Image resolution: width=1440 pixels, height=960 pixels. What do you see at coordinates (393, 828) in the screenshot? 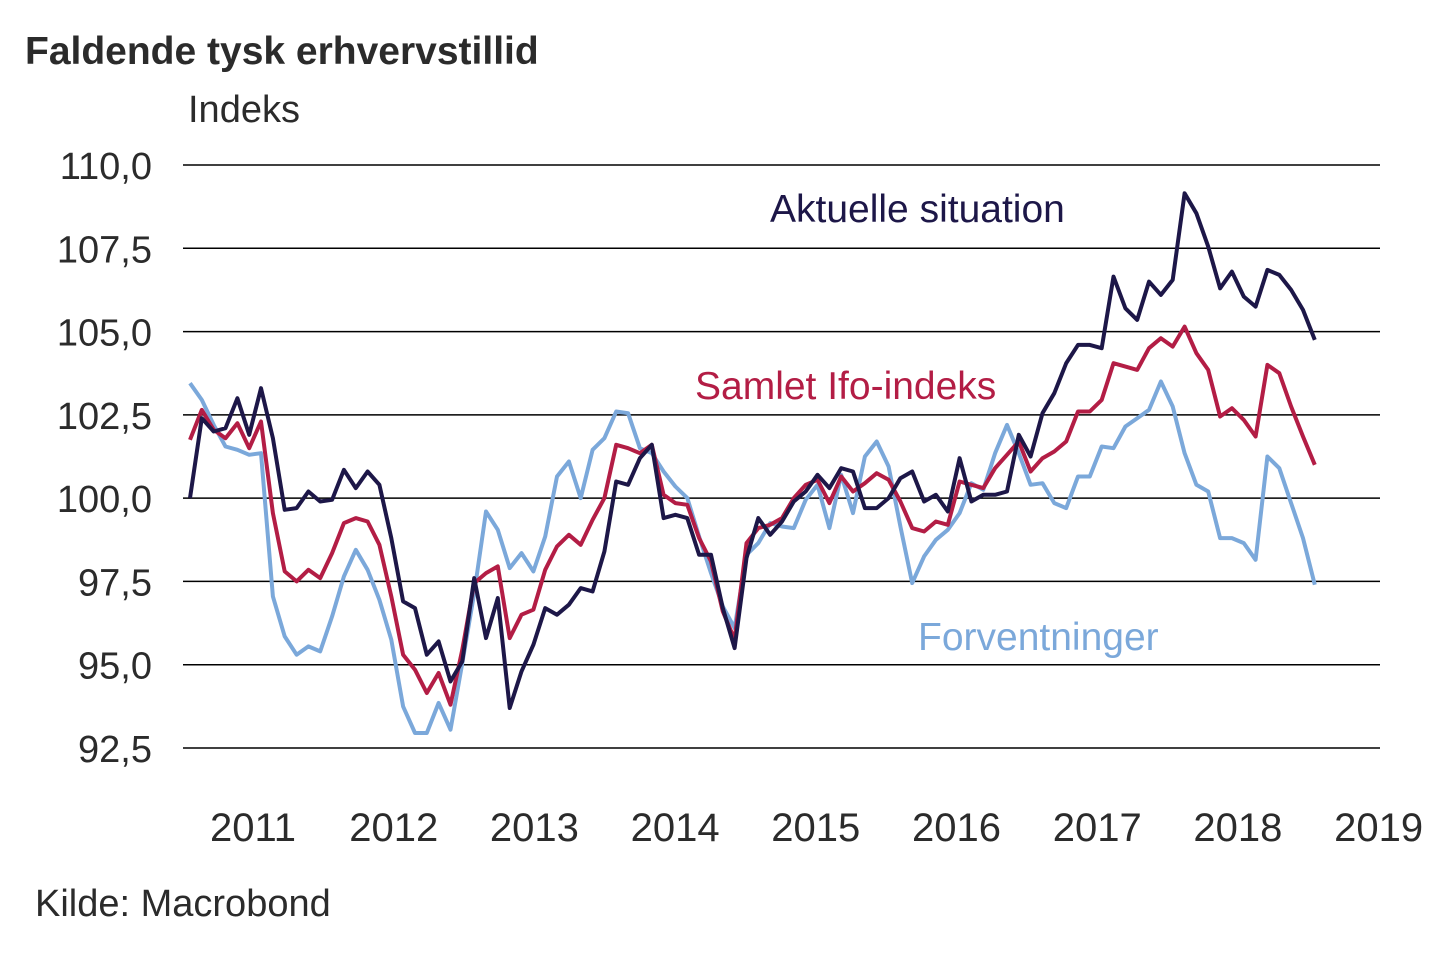
I see `x-tick-label: 2012` at bounding box center [393, 828].